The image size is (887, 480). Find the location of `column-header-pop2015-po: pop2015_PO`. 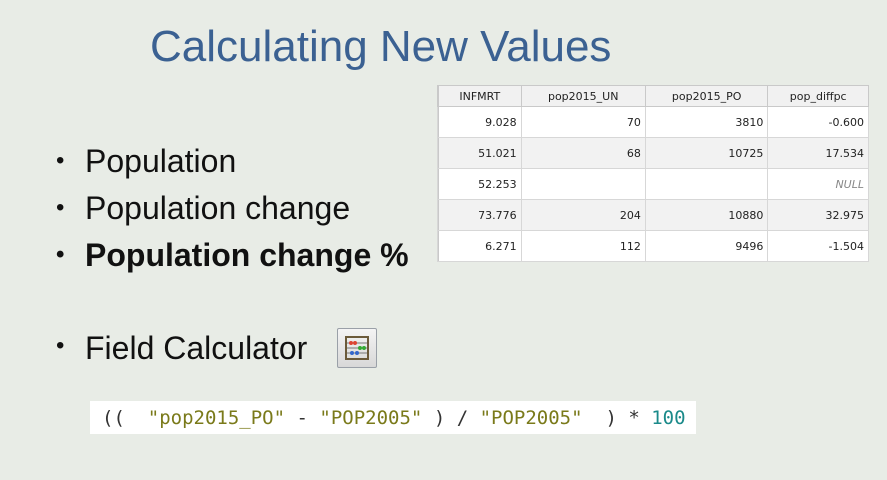

column-header-pop2015-po: pop2015_PO is located at coordinates (706, 96).